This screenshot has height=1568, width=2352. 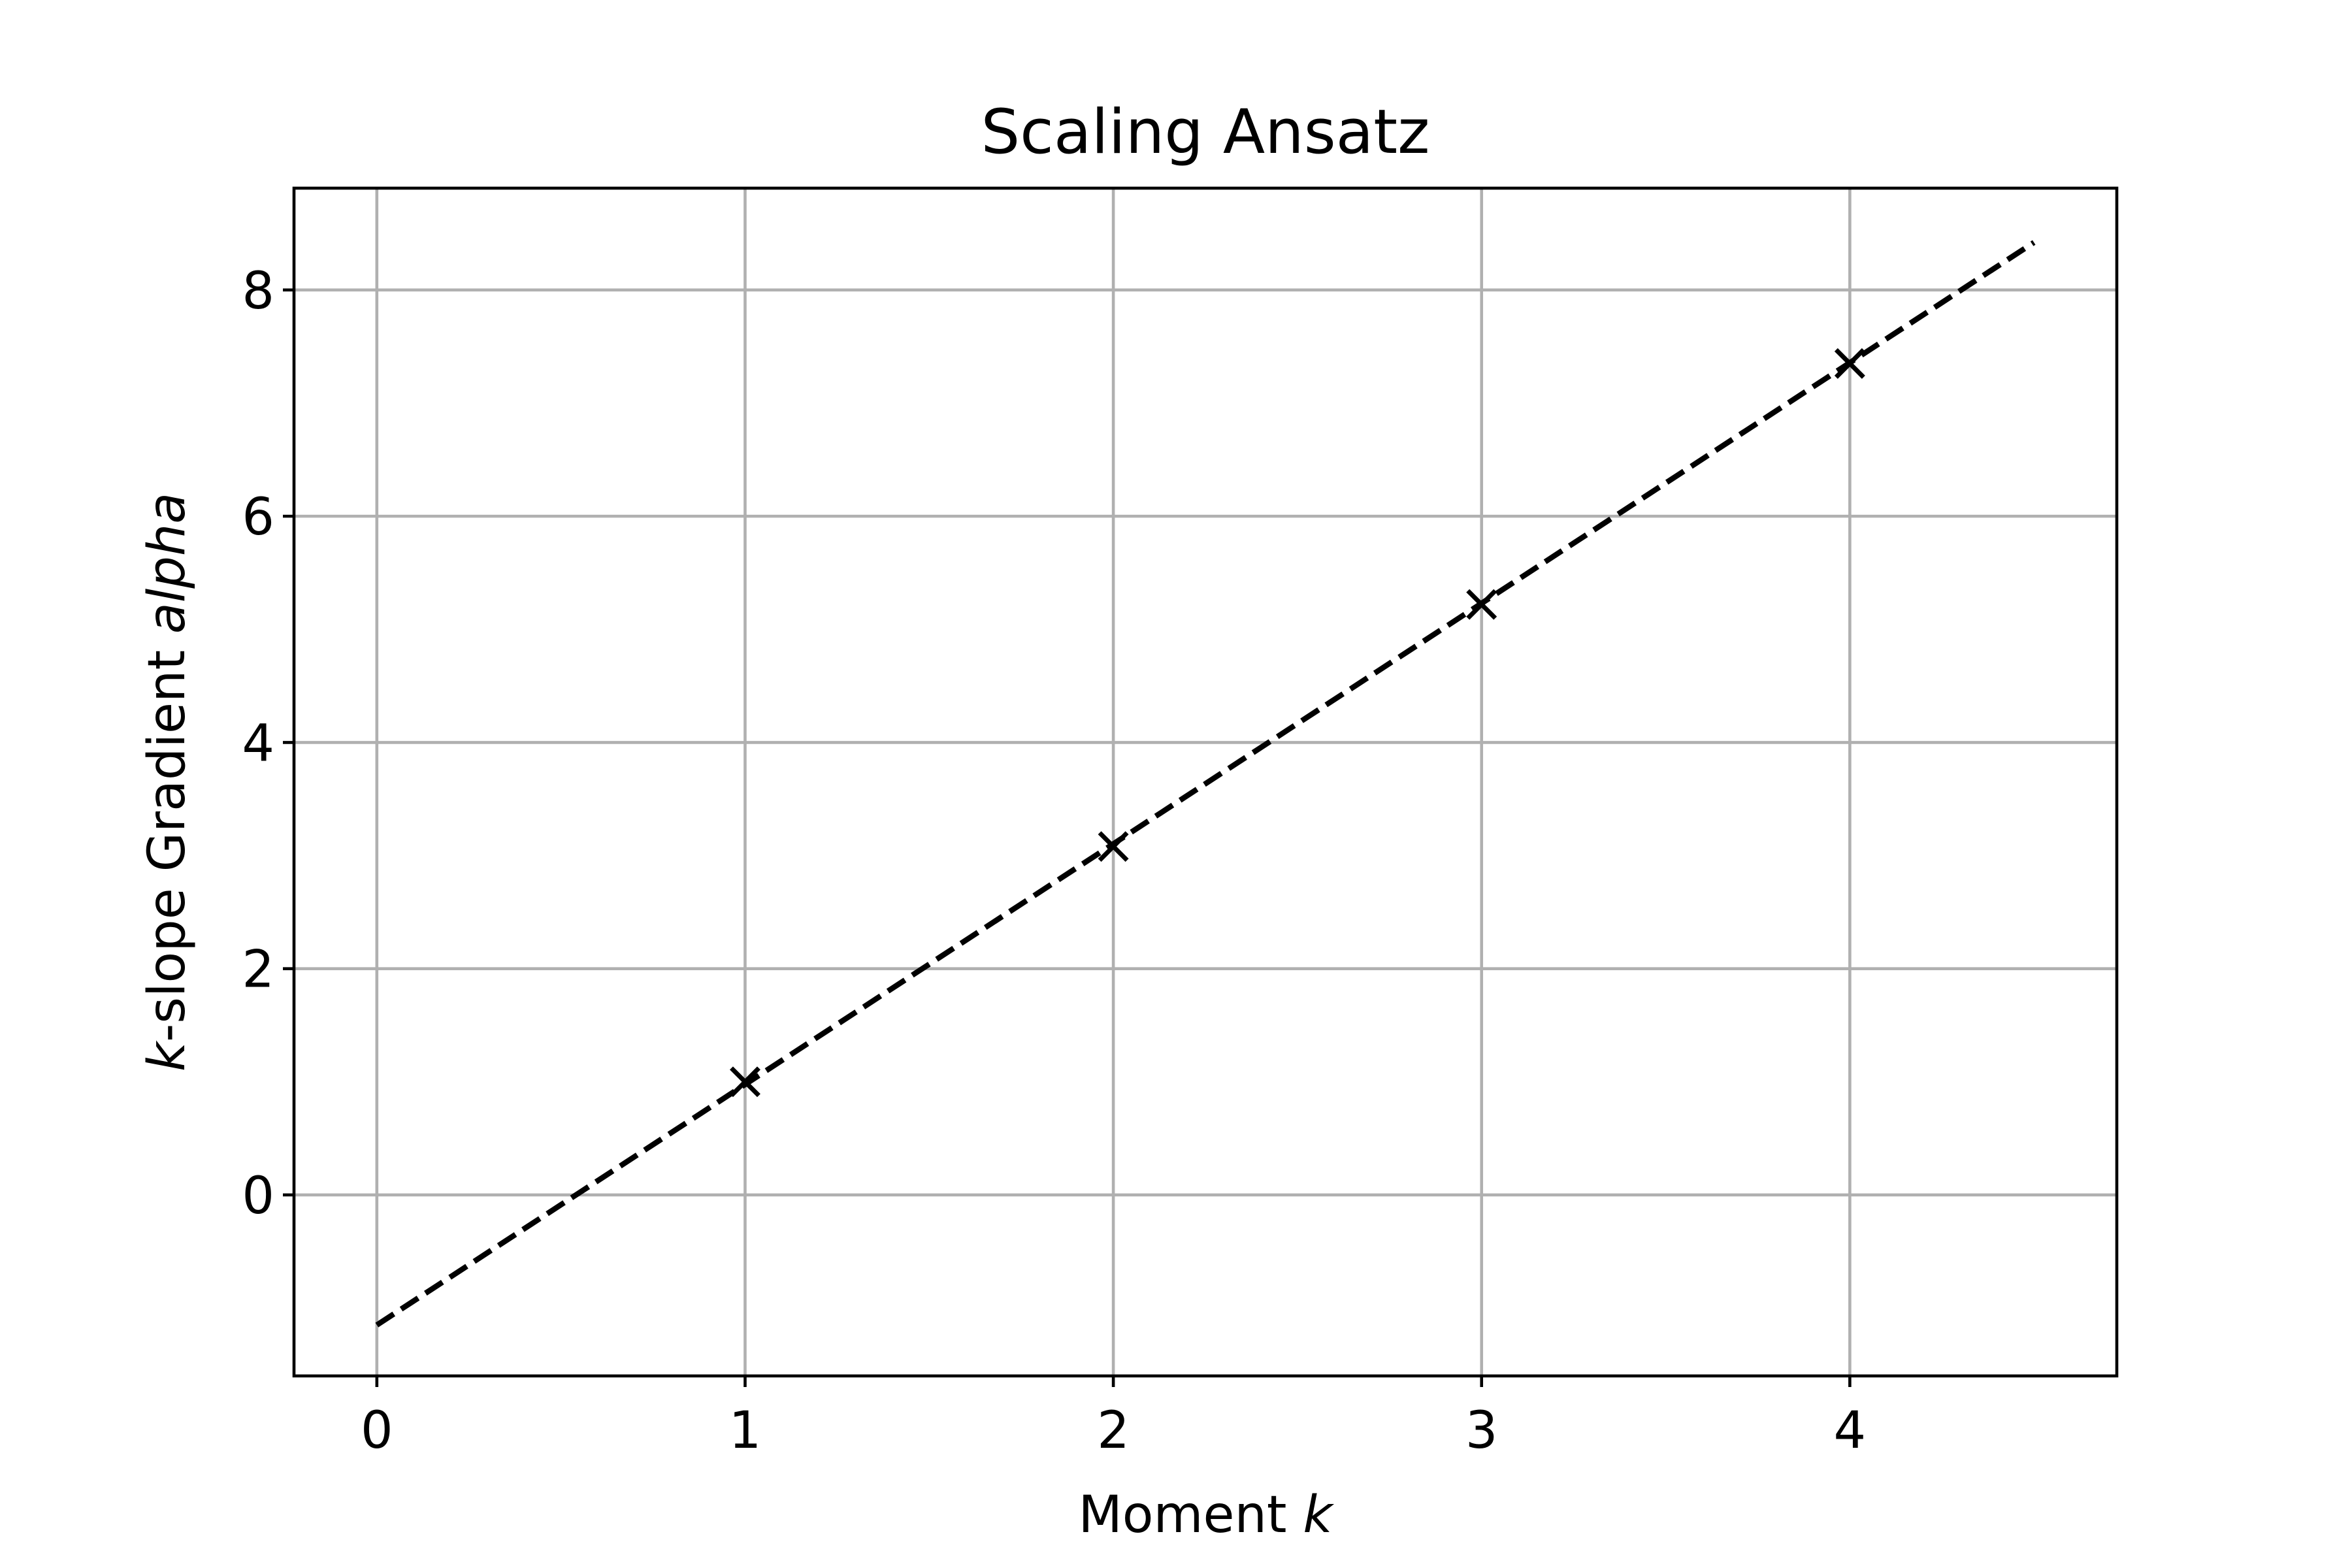 I want to click on x-tick-label: 1, so click(x=745, y=1430).